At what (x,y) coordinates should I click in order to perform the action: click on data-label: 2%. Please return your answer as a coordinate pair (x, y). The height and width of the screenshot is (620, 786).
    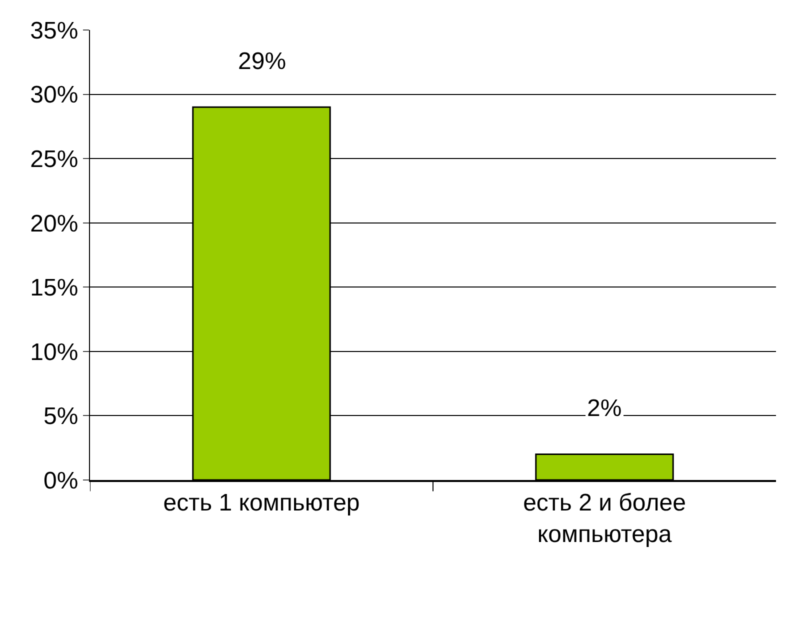
    Looking at the image, I should click on (604, 408).